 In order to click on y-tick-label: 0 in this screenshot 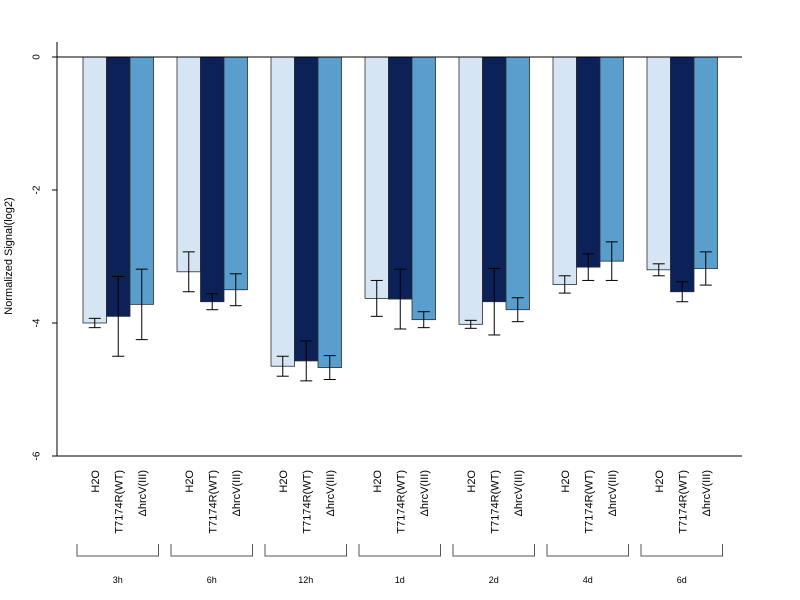, I will do `click(37, 57)`.